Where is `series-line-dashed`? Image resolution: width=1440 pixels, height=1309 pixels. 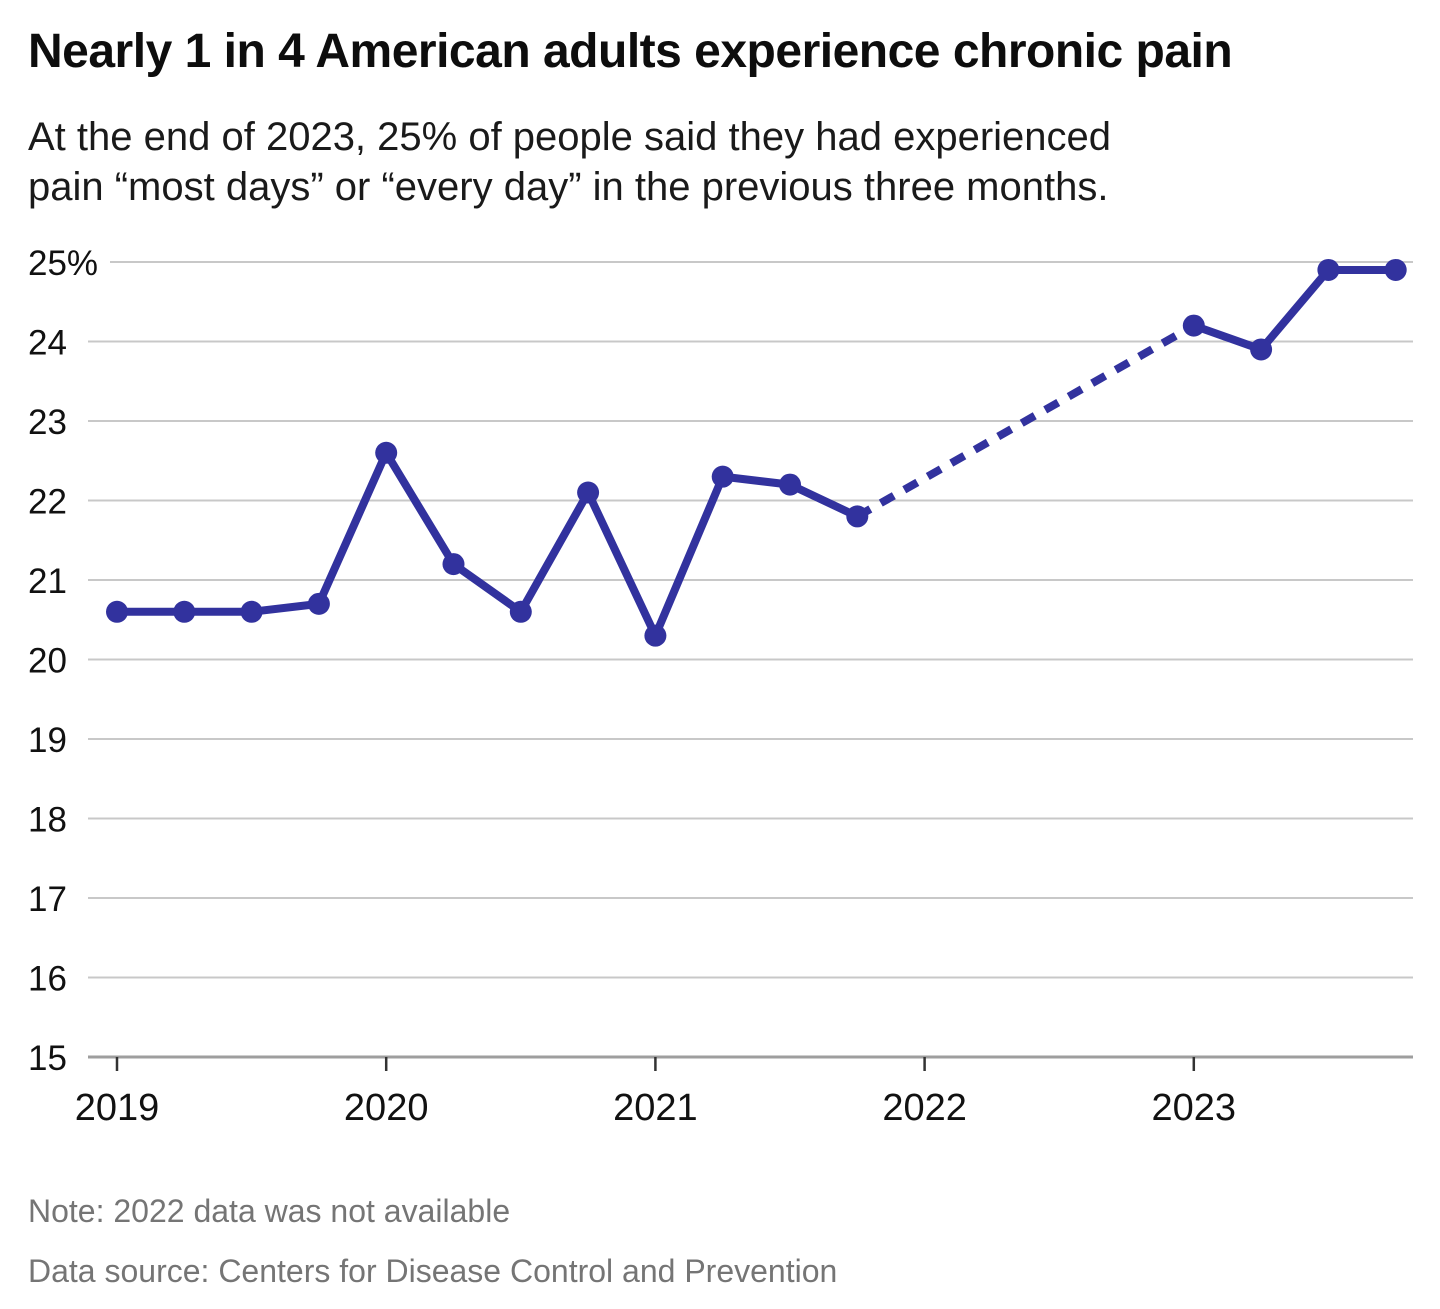 series-line-dashed is located at coordinates (1025, 421).